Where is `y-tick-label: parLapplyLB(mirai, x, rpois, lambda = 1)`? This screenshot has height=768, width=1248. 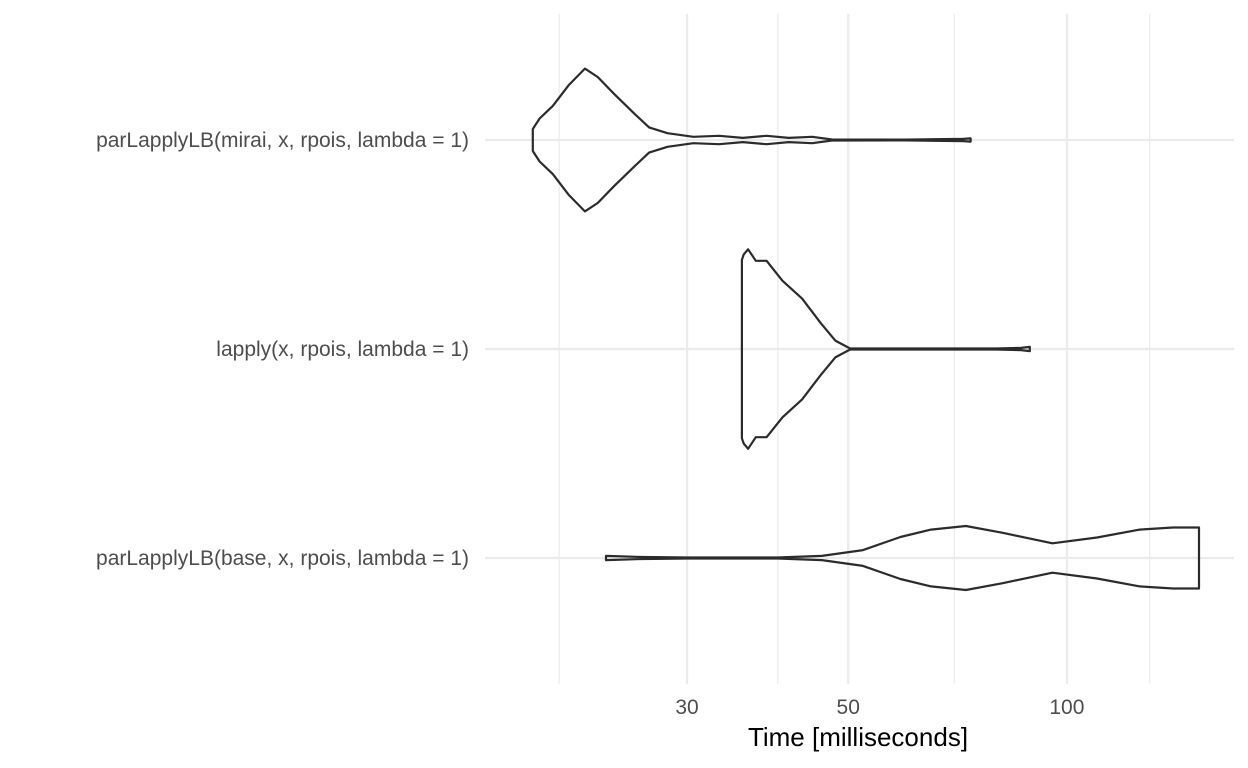 y-tick-label: parLapplyLB(mirai, x, rpois, lambda = 1) is located at coordinates (282, 140).